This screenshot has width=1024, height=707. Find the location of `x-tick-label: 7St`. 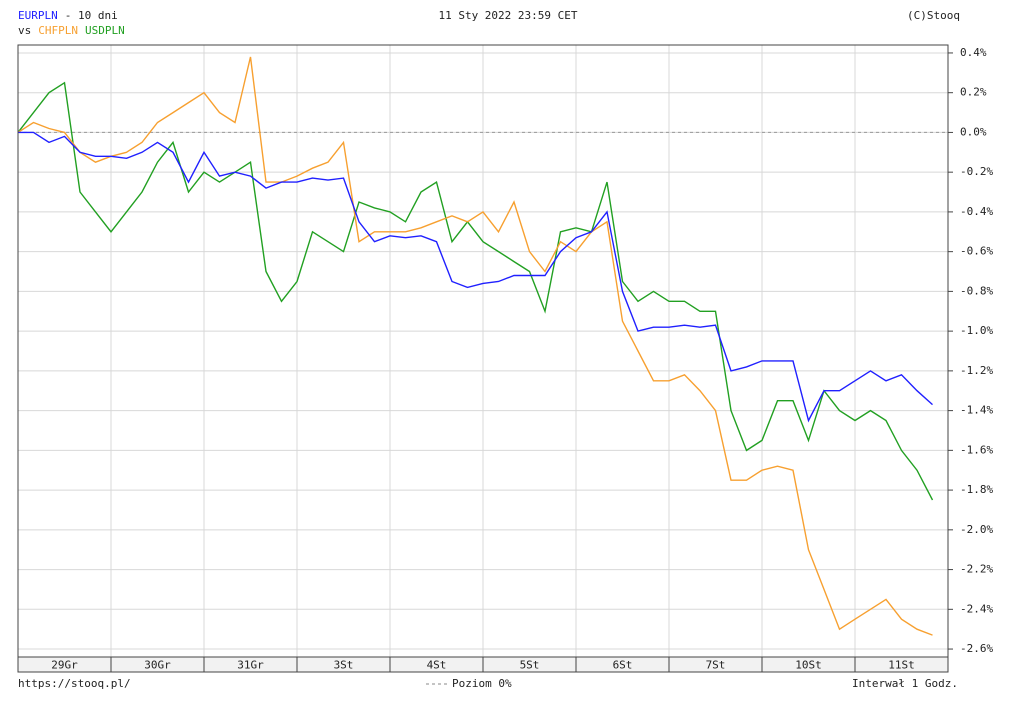

x-tick-label: 7St is located at coordinates (716, 665).